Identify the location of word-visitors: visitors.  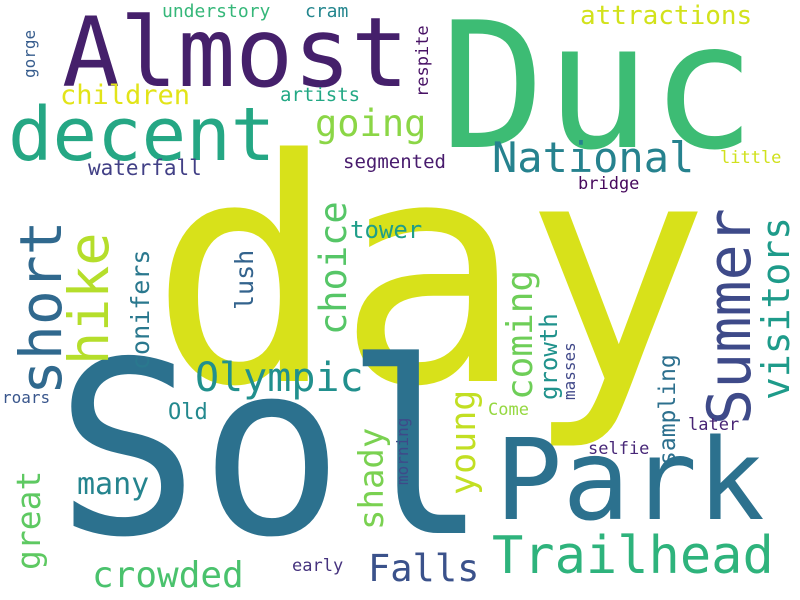
(776, 308).